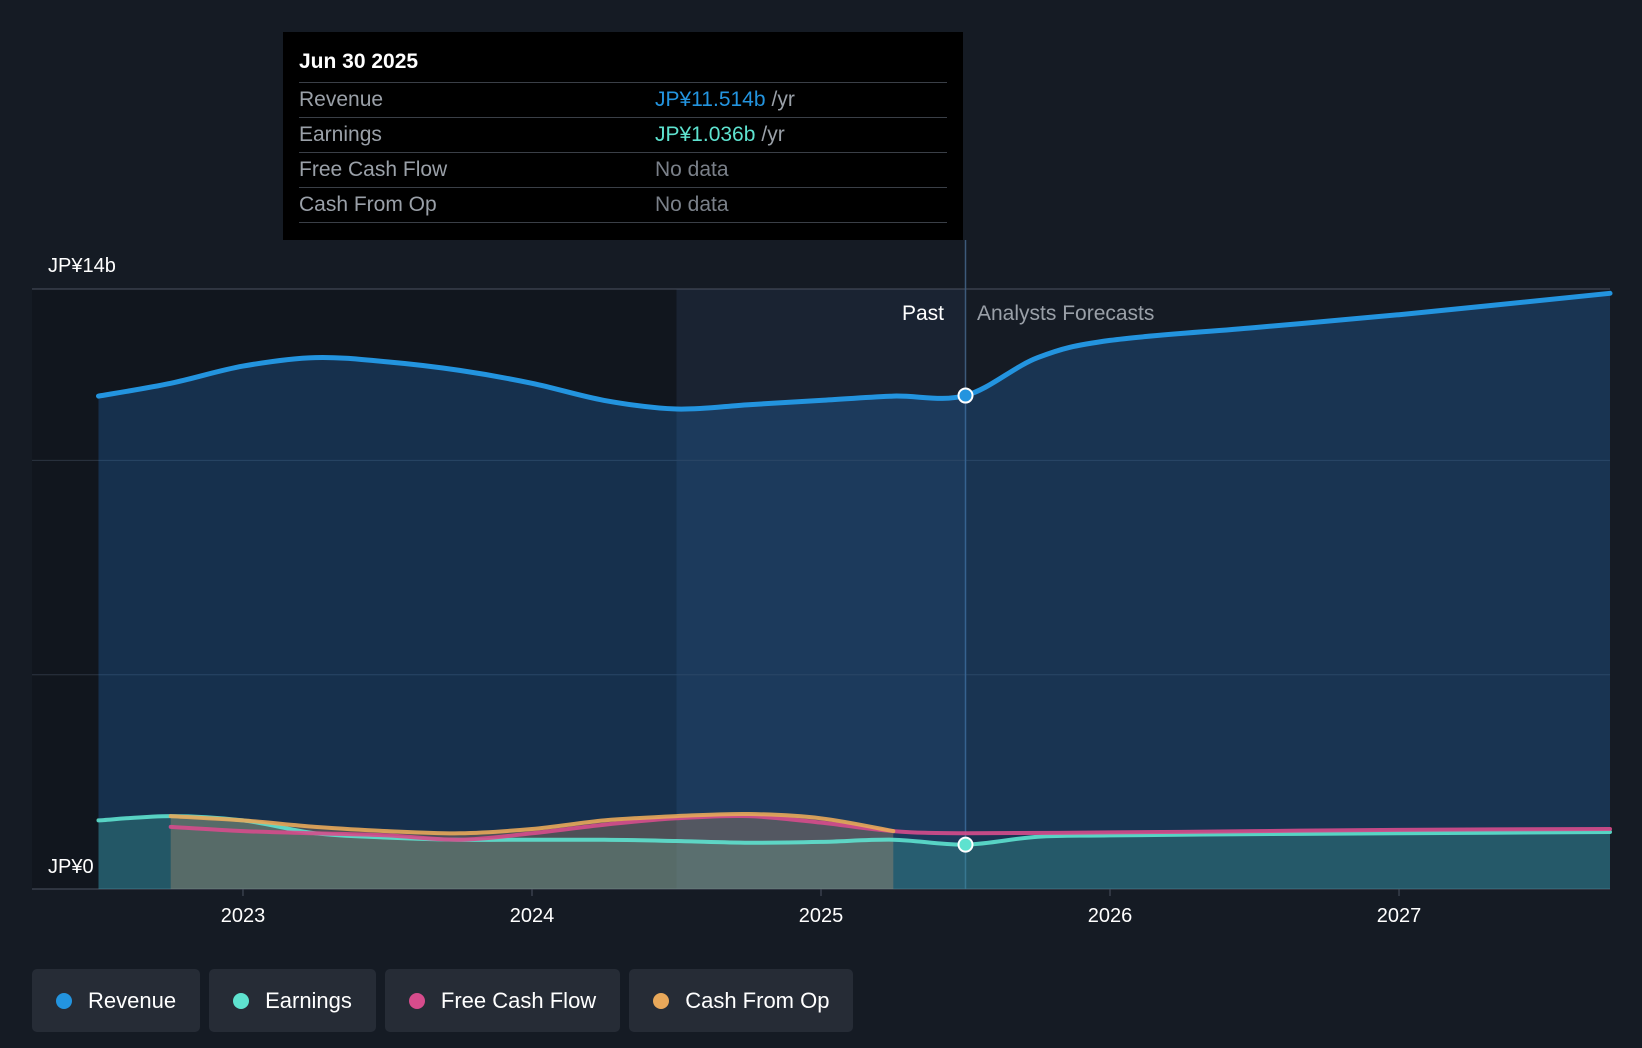  I want to click on legend-item-cash-from-op: Cash From Op, so click(741, 1000).